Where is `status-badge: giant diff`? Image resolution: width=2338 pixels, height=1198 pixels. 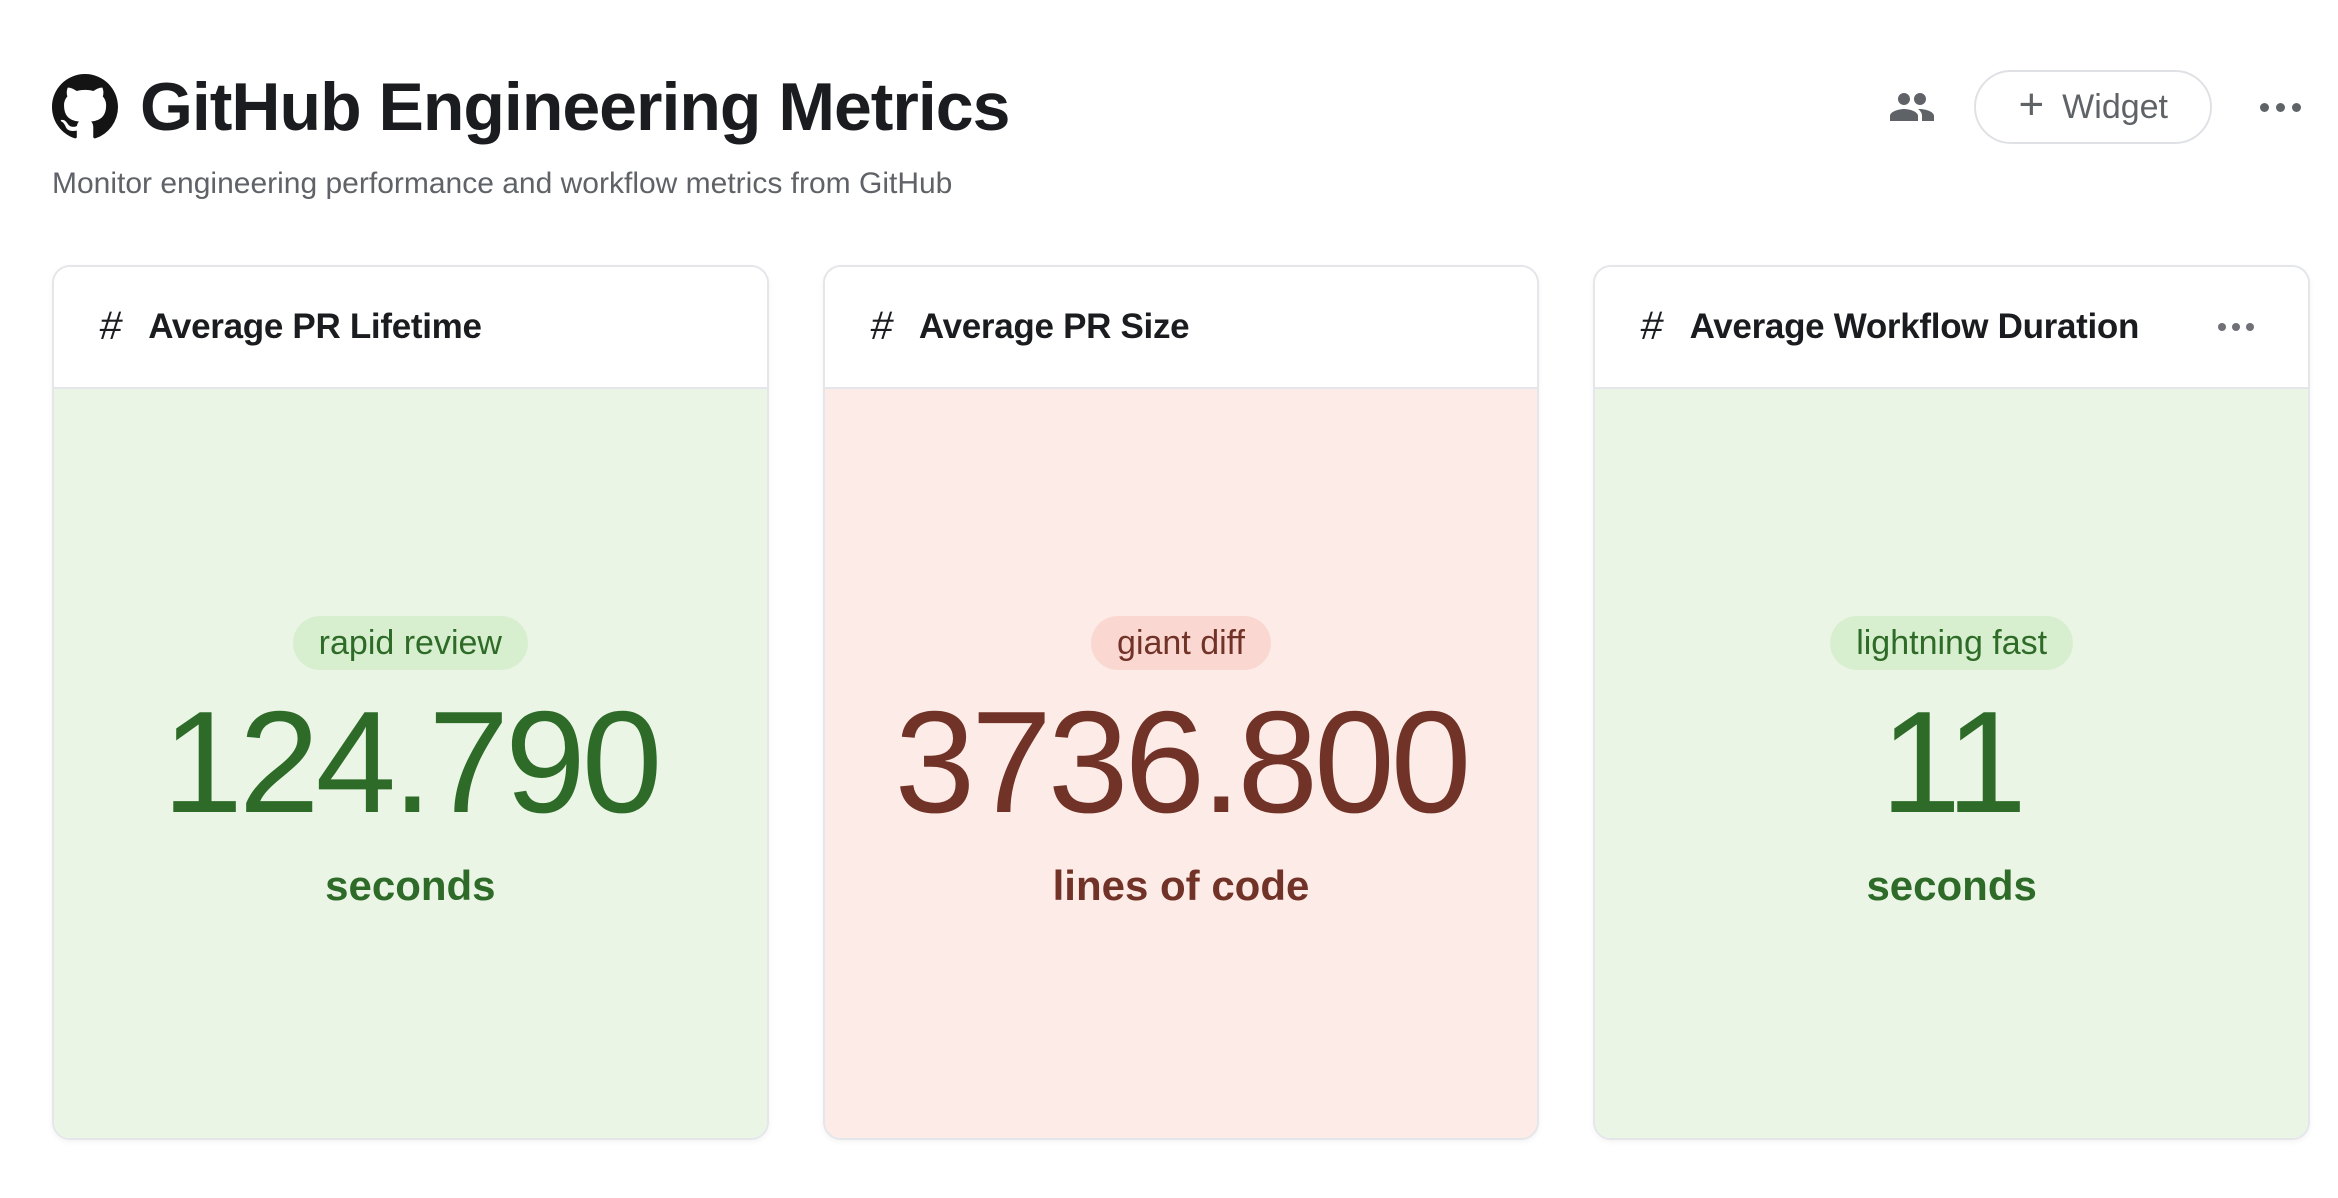 status-badge: giant diff is located at coordinates (1181, 643).